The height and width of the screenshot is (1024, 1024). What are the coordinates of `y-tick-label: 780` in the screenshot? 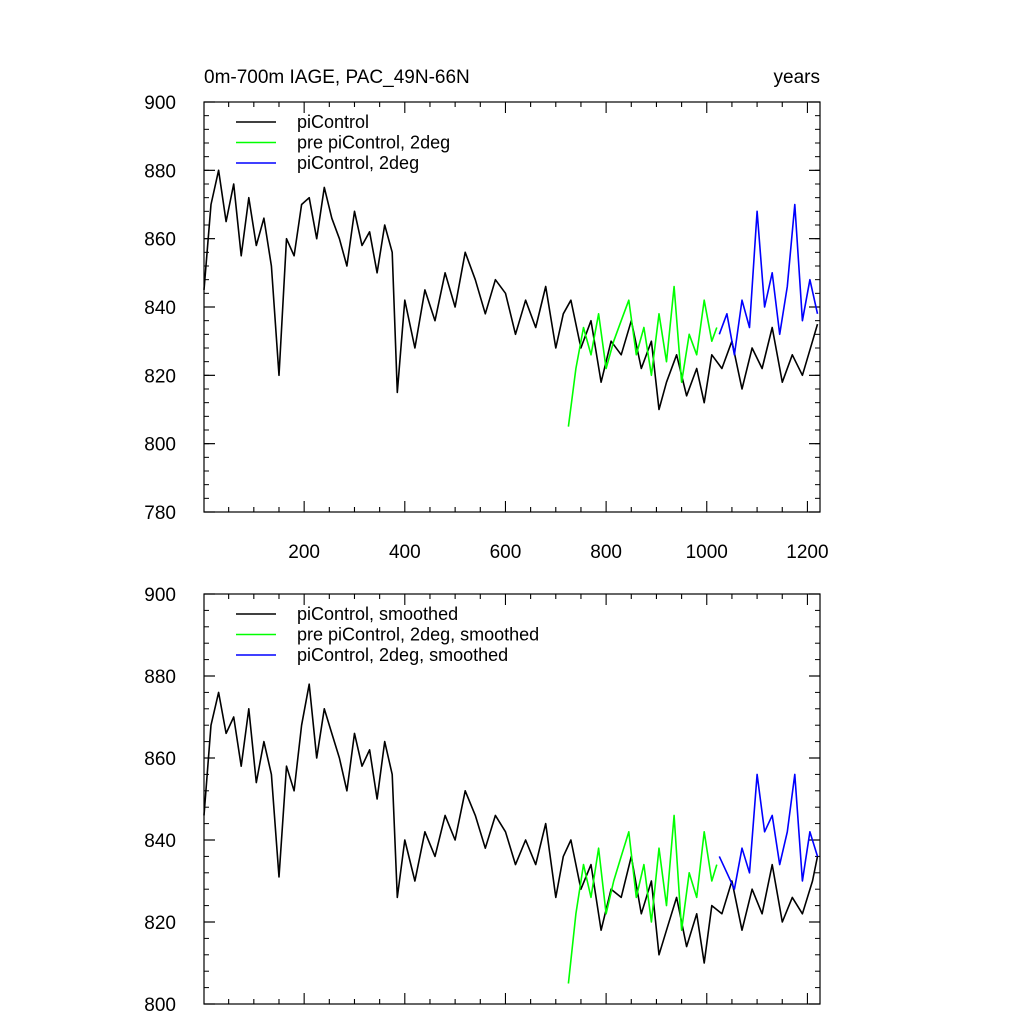 It's located at (160, 513).